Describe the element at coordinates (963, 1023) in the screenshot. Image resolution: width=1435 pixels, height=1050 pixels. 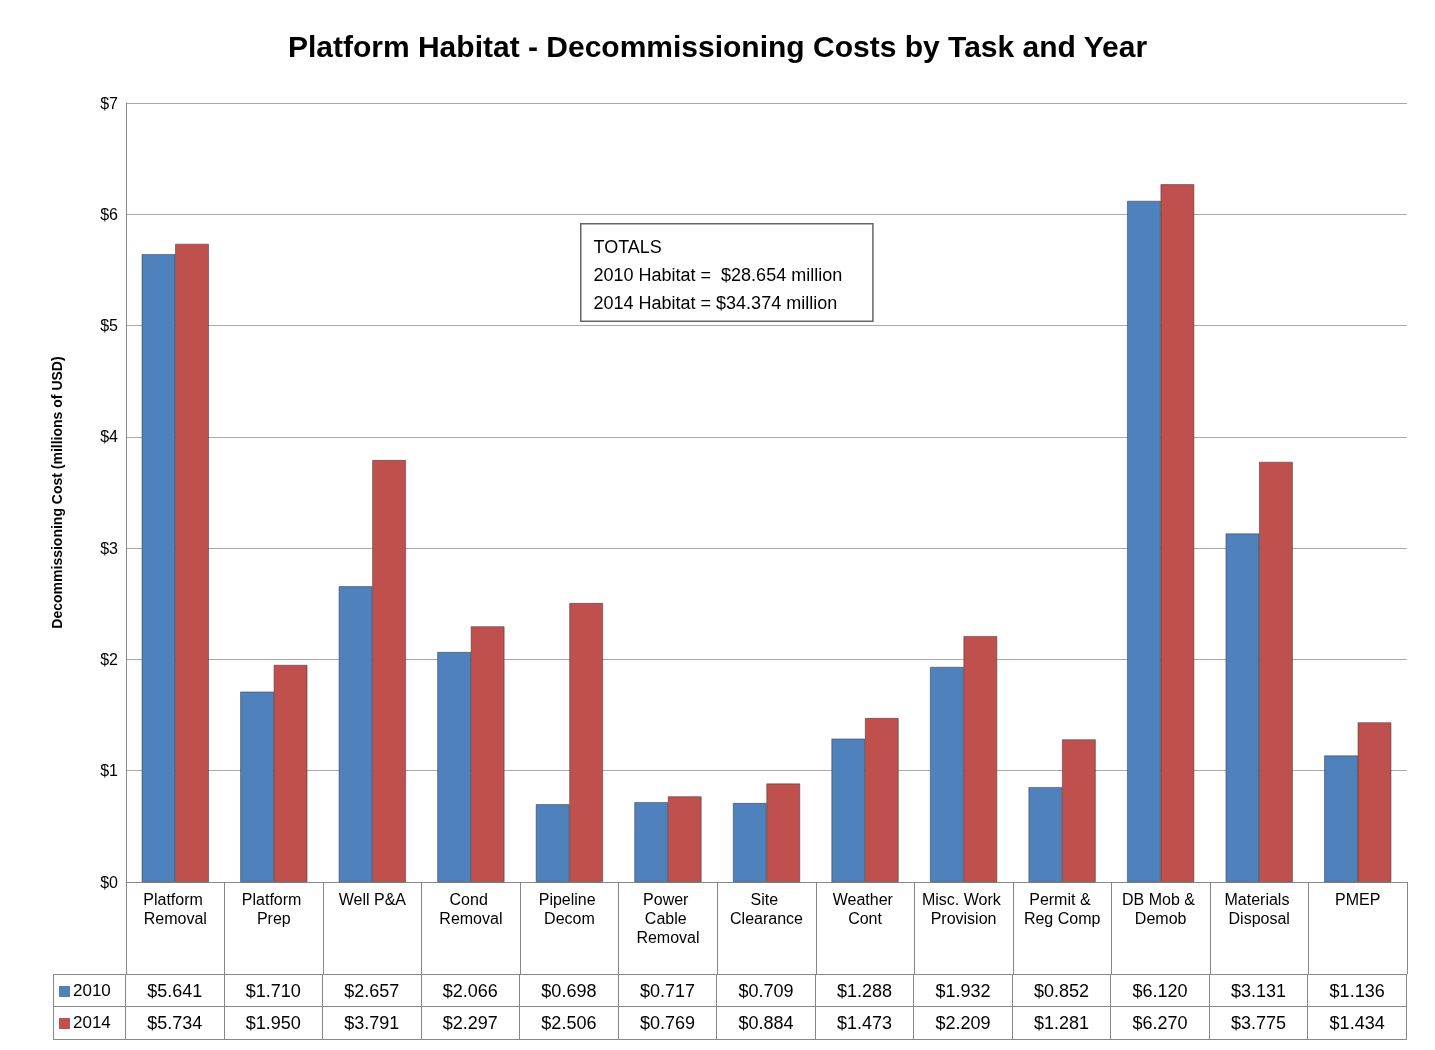
I see `data-label: $2.209` at that location.